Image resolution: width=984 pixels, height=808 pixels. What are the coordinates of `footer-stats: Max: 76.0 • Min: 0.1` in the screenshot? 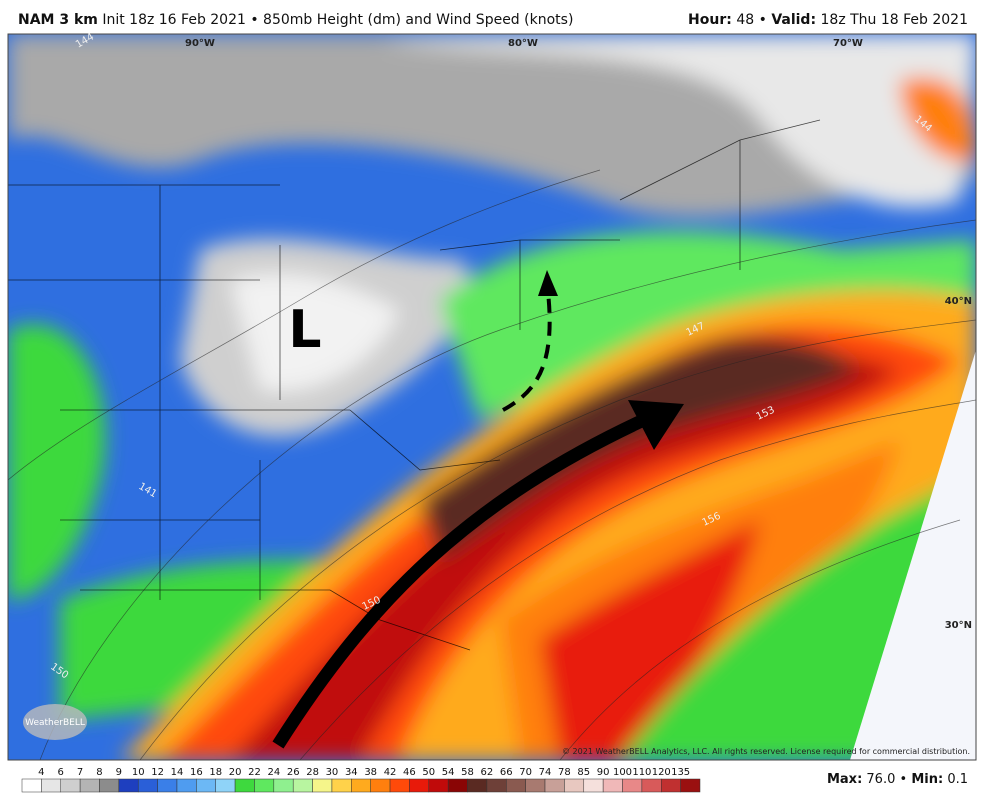 It's located at (897, 779).